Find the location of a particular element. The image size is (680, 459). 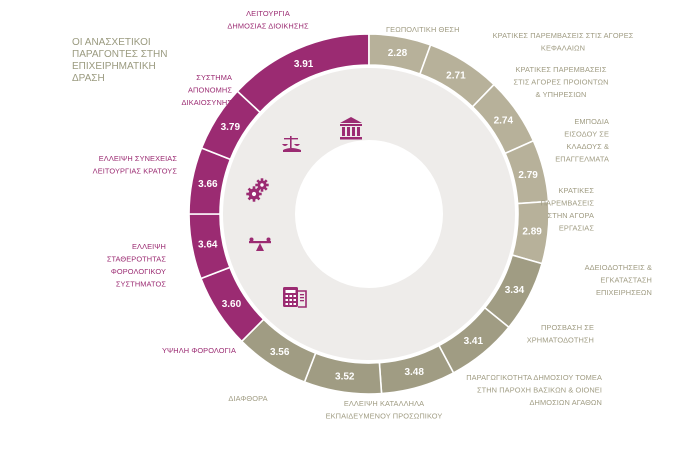

scales-of-justice-icon is located at coordinates (291, 144).